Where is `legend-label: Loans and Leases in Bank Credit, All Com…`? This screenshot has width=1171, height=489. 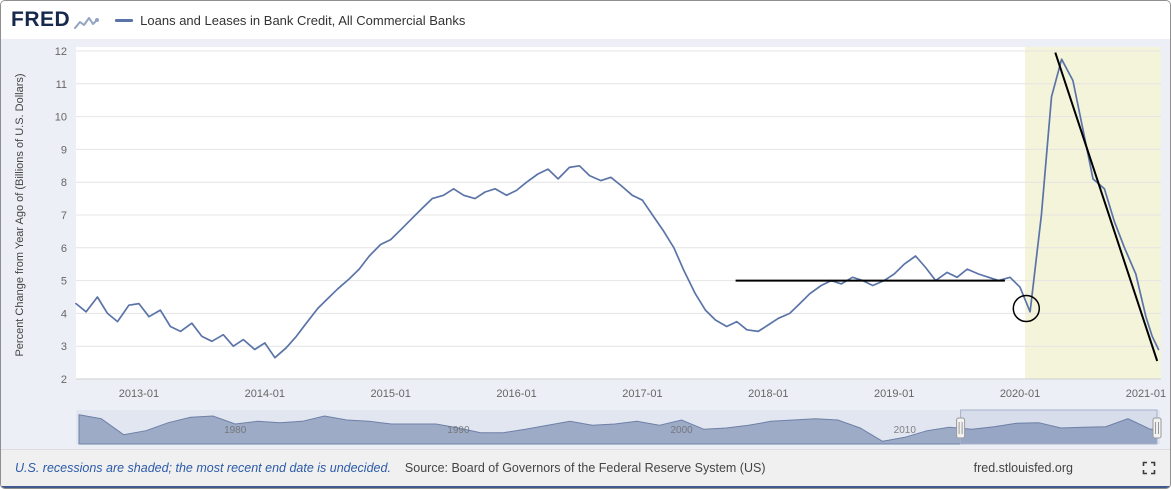 legend-label: Loans and Leases in Bank Credit, All Com… is located at coordinates (303, 20).